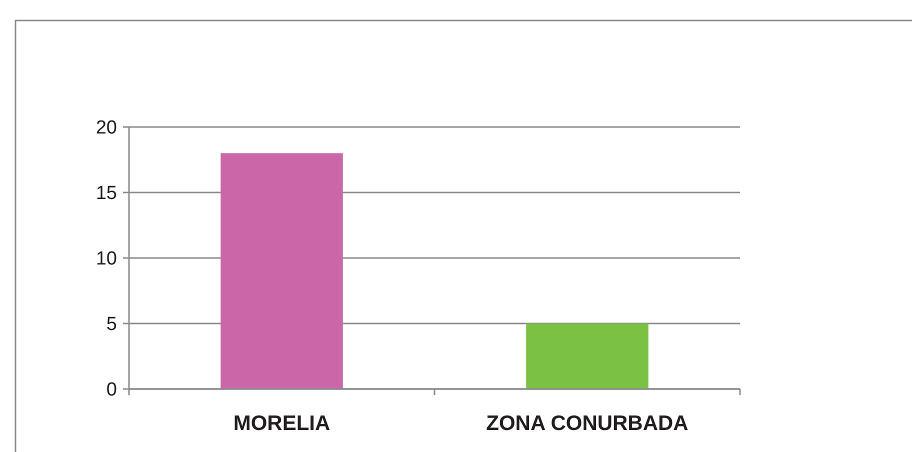 The width and height of the screenshot is (912, 452). Describe the element at coordinates (111, 390) in the screenshot. I see `y-tick-label: 0` at that location.